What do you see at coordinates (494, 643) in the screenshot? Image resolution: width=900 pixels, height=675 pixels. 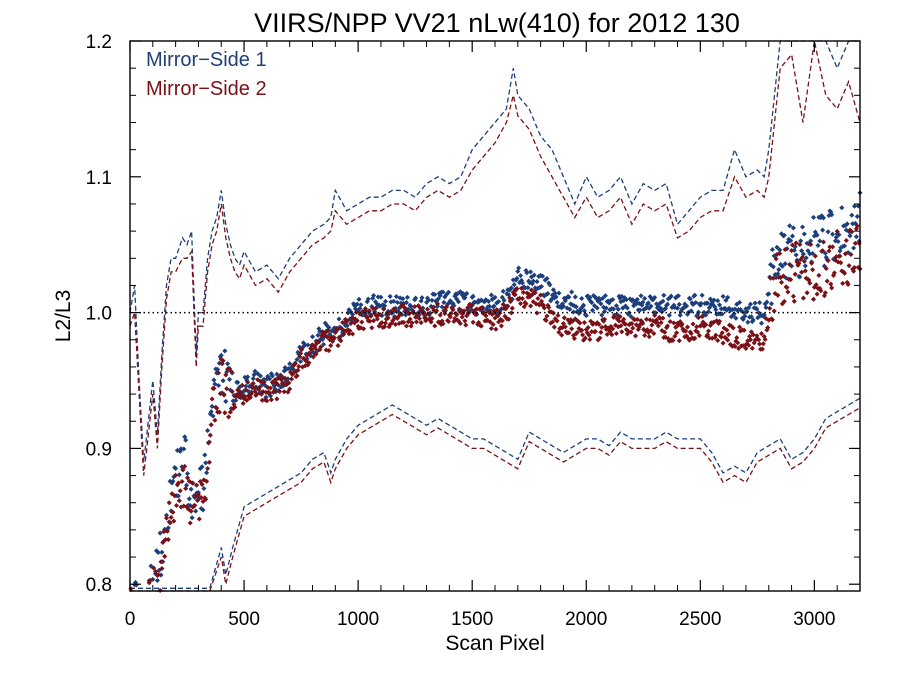 I see `x-axis-label: Scan Pixel` at bounding box center [494, 643].